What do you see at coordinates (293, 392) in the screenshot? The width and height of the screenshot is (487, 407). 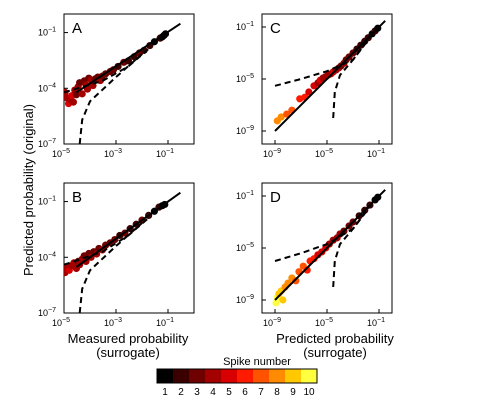 I see `colorbar-label: 9` at bounding box center [293, 392].